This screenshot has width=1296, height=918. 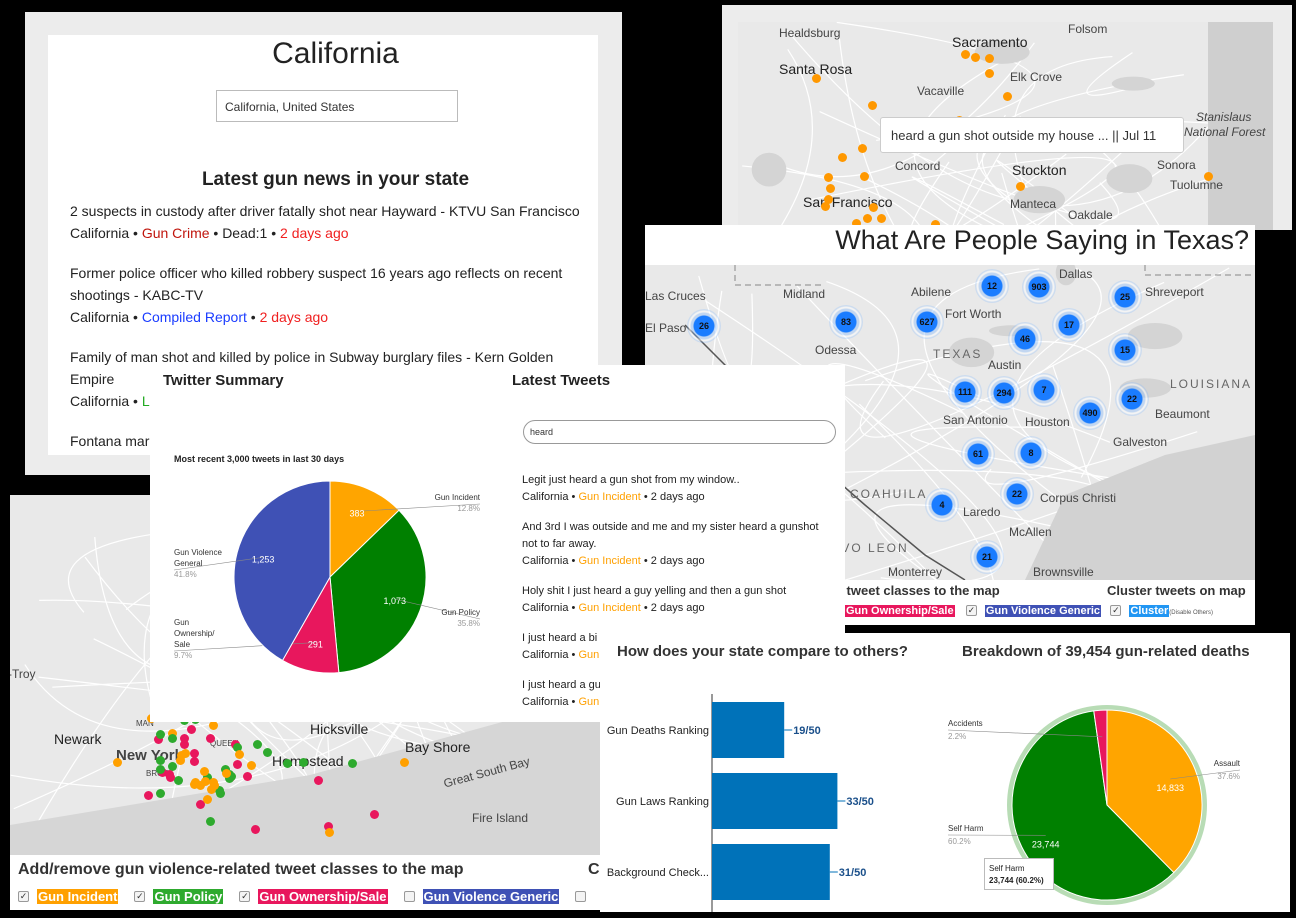 What do you see at coordinates (110, 441) in the screenshot?
I see `news-headline: Fontana mar` at bounding box center [110, 441].